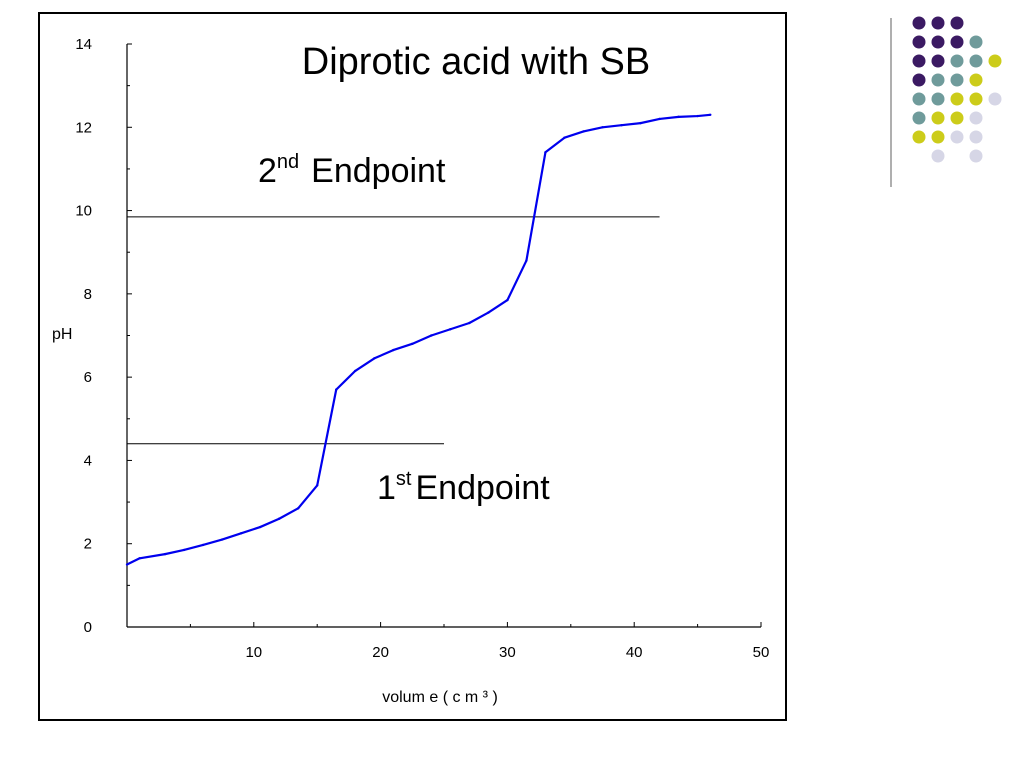 The width and height of the screenshot is (1024, 768). What do you see at coordinates (380, 652) in the screenshot?
I see `x-tick-label: 20` at bounding box center [380, 652].